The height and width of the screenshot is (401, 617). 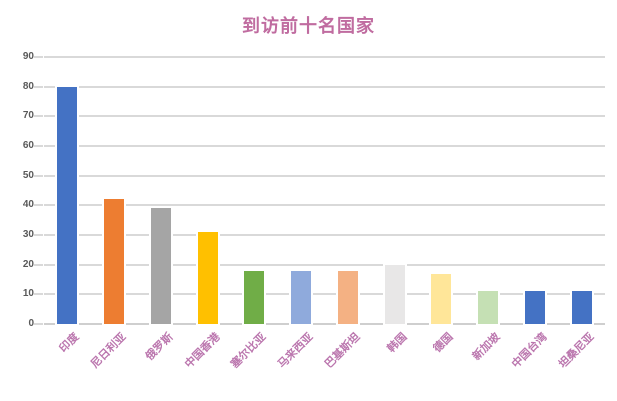 I want to click on bar-新加坡, so click(x=488, y=307).